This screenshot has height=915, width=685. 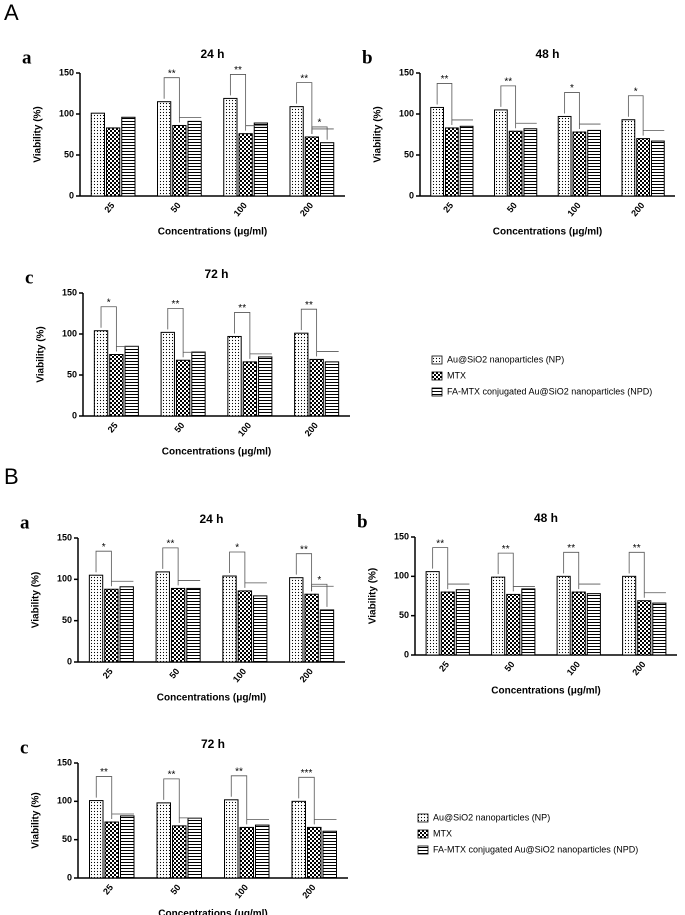 What do you see at coordinates (11, 12) in the screenshot?
I see `figure-panel-label: A` at bounding box center [11, 12].